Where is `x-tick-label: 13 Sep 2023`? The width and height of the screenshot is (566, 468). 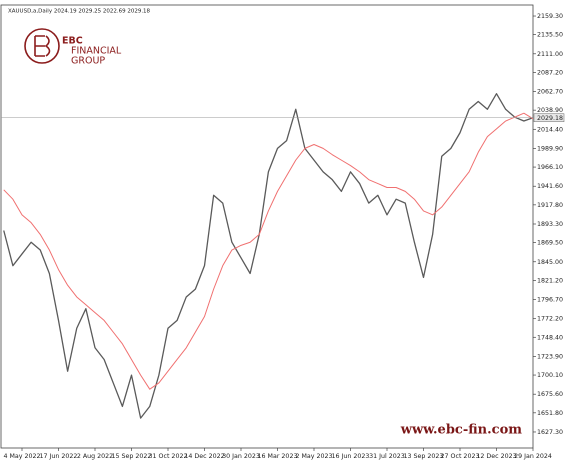 x-tick-label: 13 Sep 2023 is located at coordinates (424, 456).